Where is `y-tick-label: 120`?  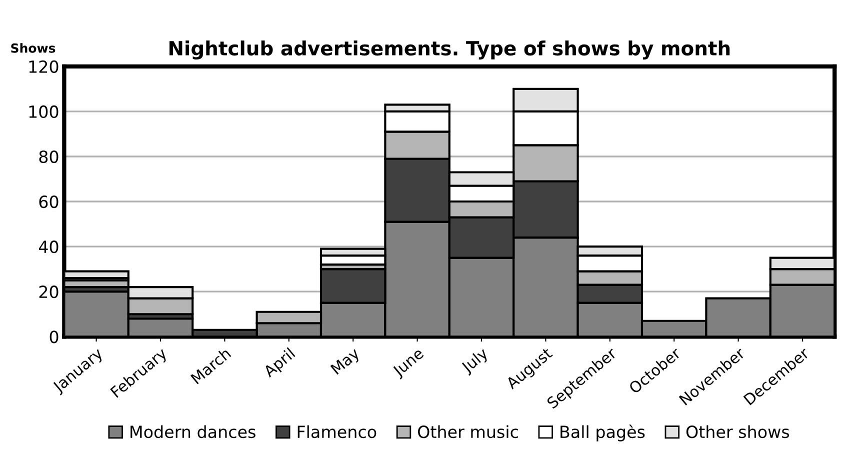
y-tick-label: 120 is located at coordinates (43, 66).